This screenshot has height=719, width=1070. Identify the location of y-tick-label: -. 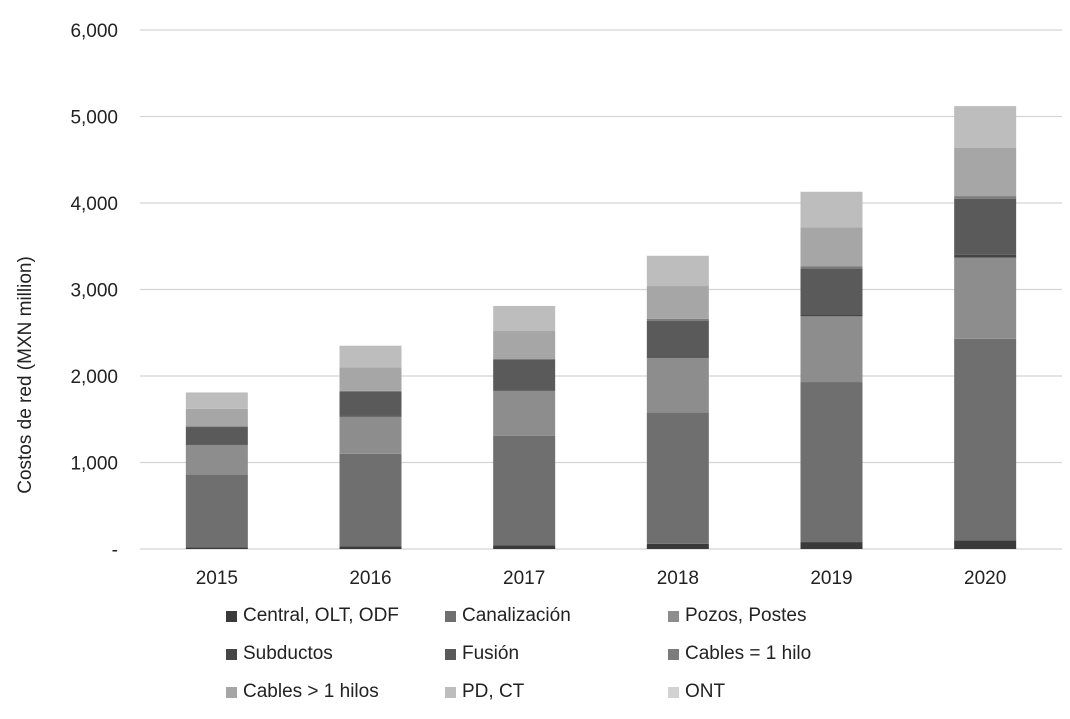
(115, 550).